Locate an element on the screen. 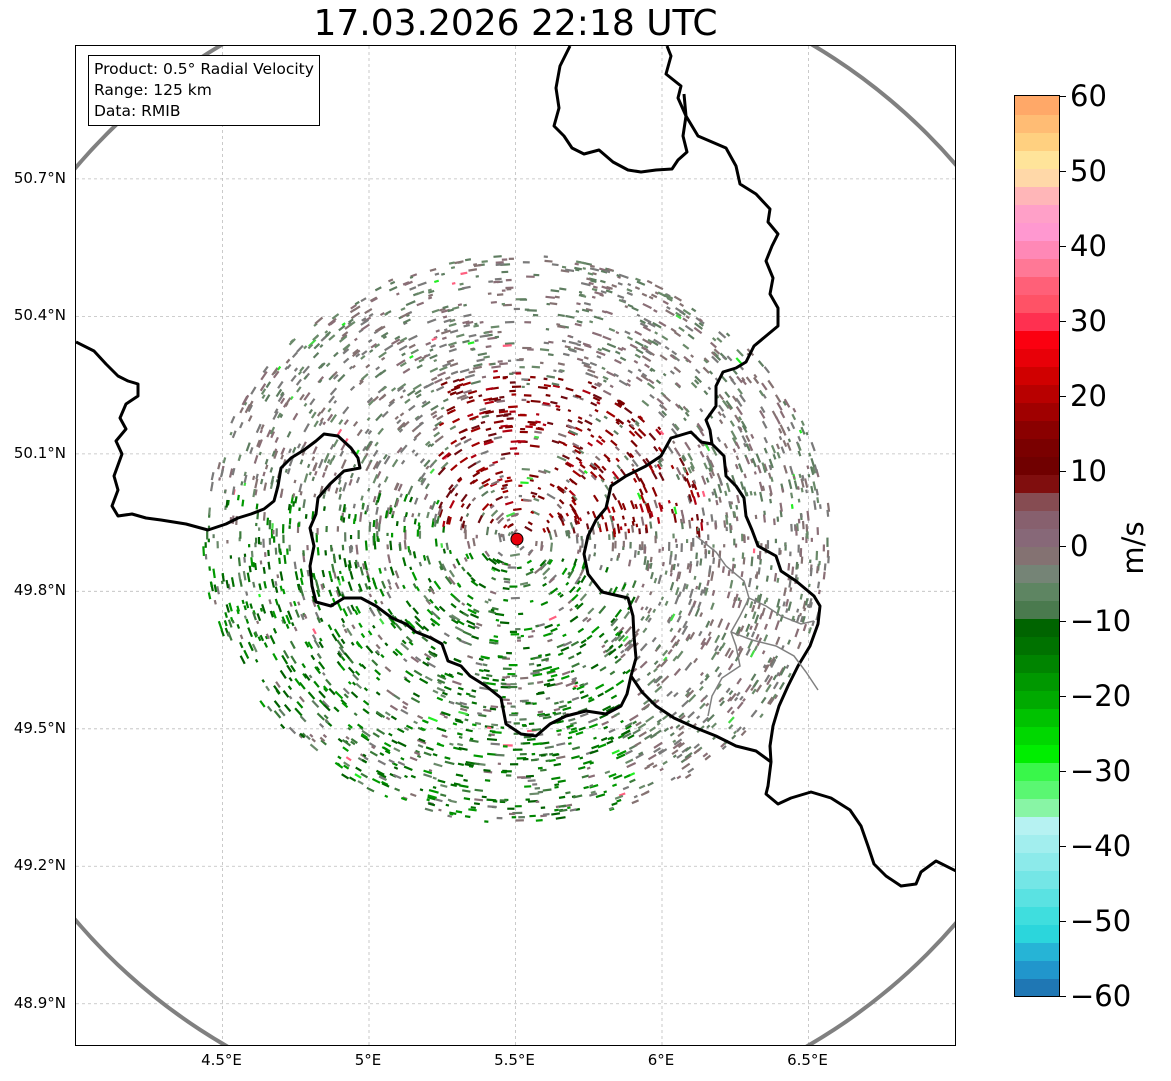  lat-label: 49.5°N is located at coordinates (39, 727).